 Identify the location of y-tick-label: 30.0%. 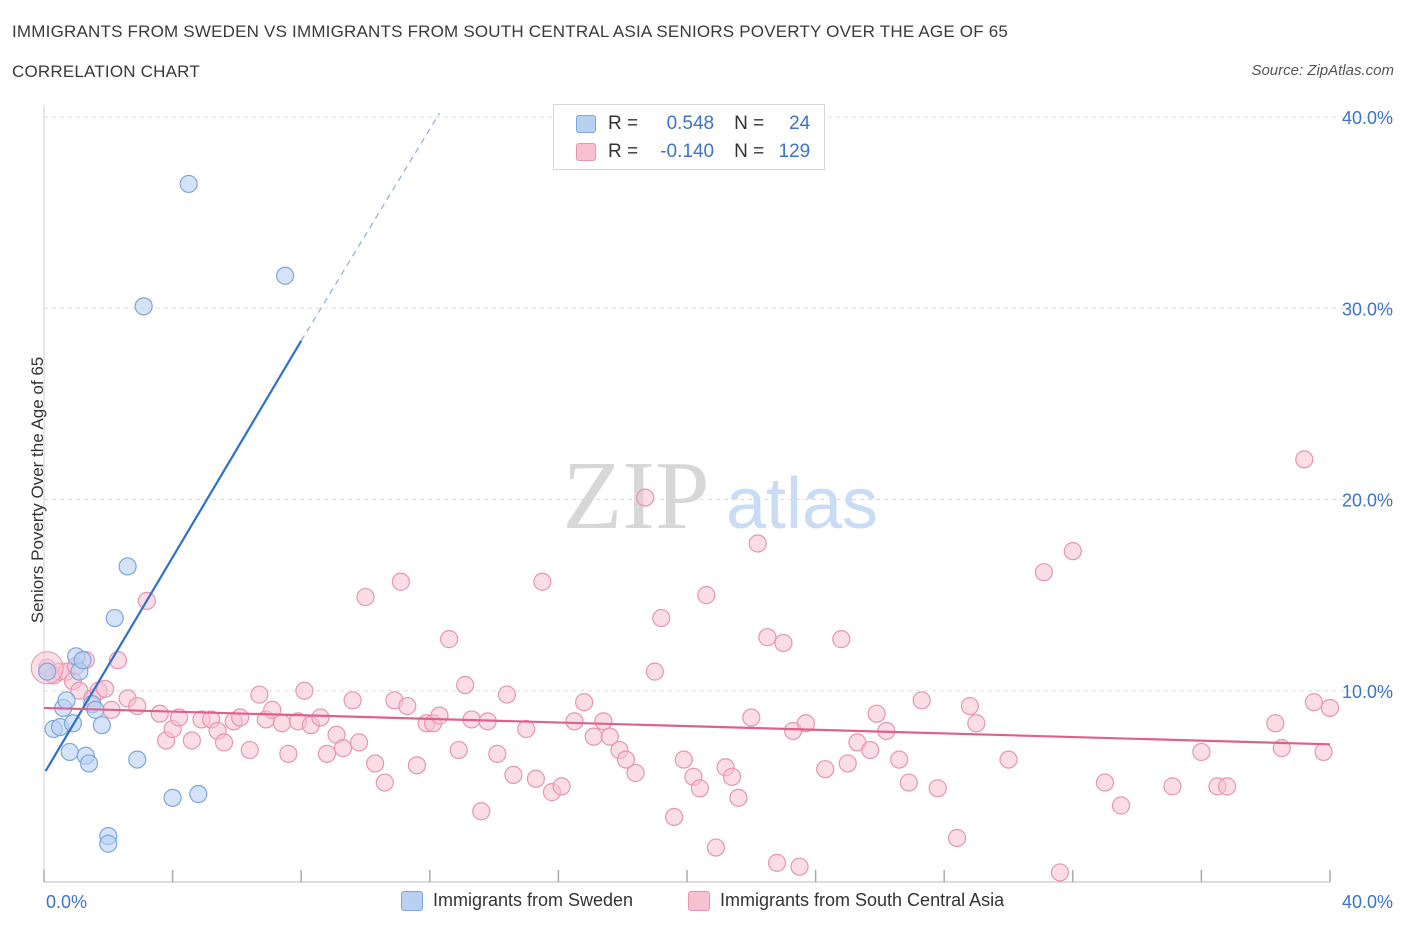
(1367, 309).